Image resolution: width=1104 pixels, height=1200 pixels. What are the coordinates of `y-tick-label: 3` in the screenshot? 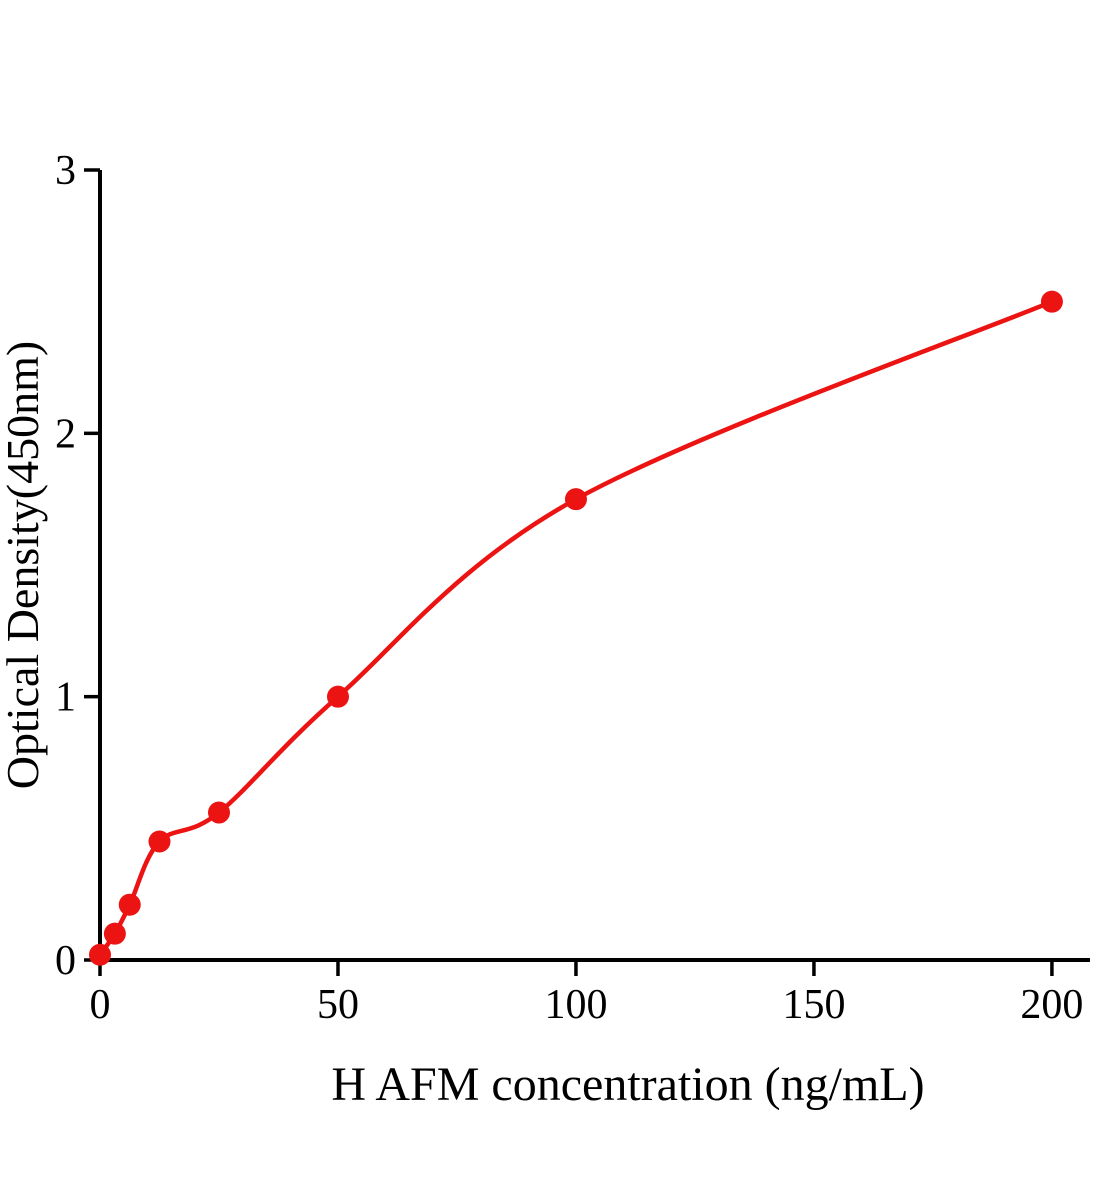 It's located at (65, 171).